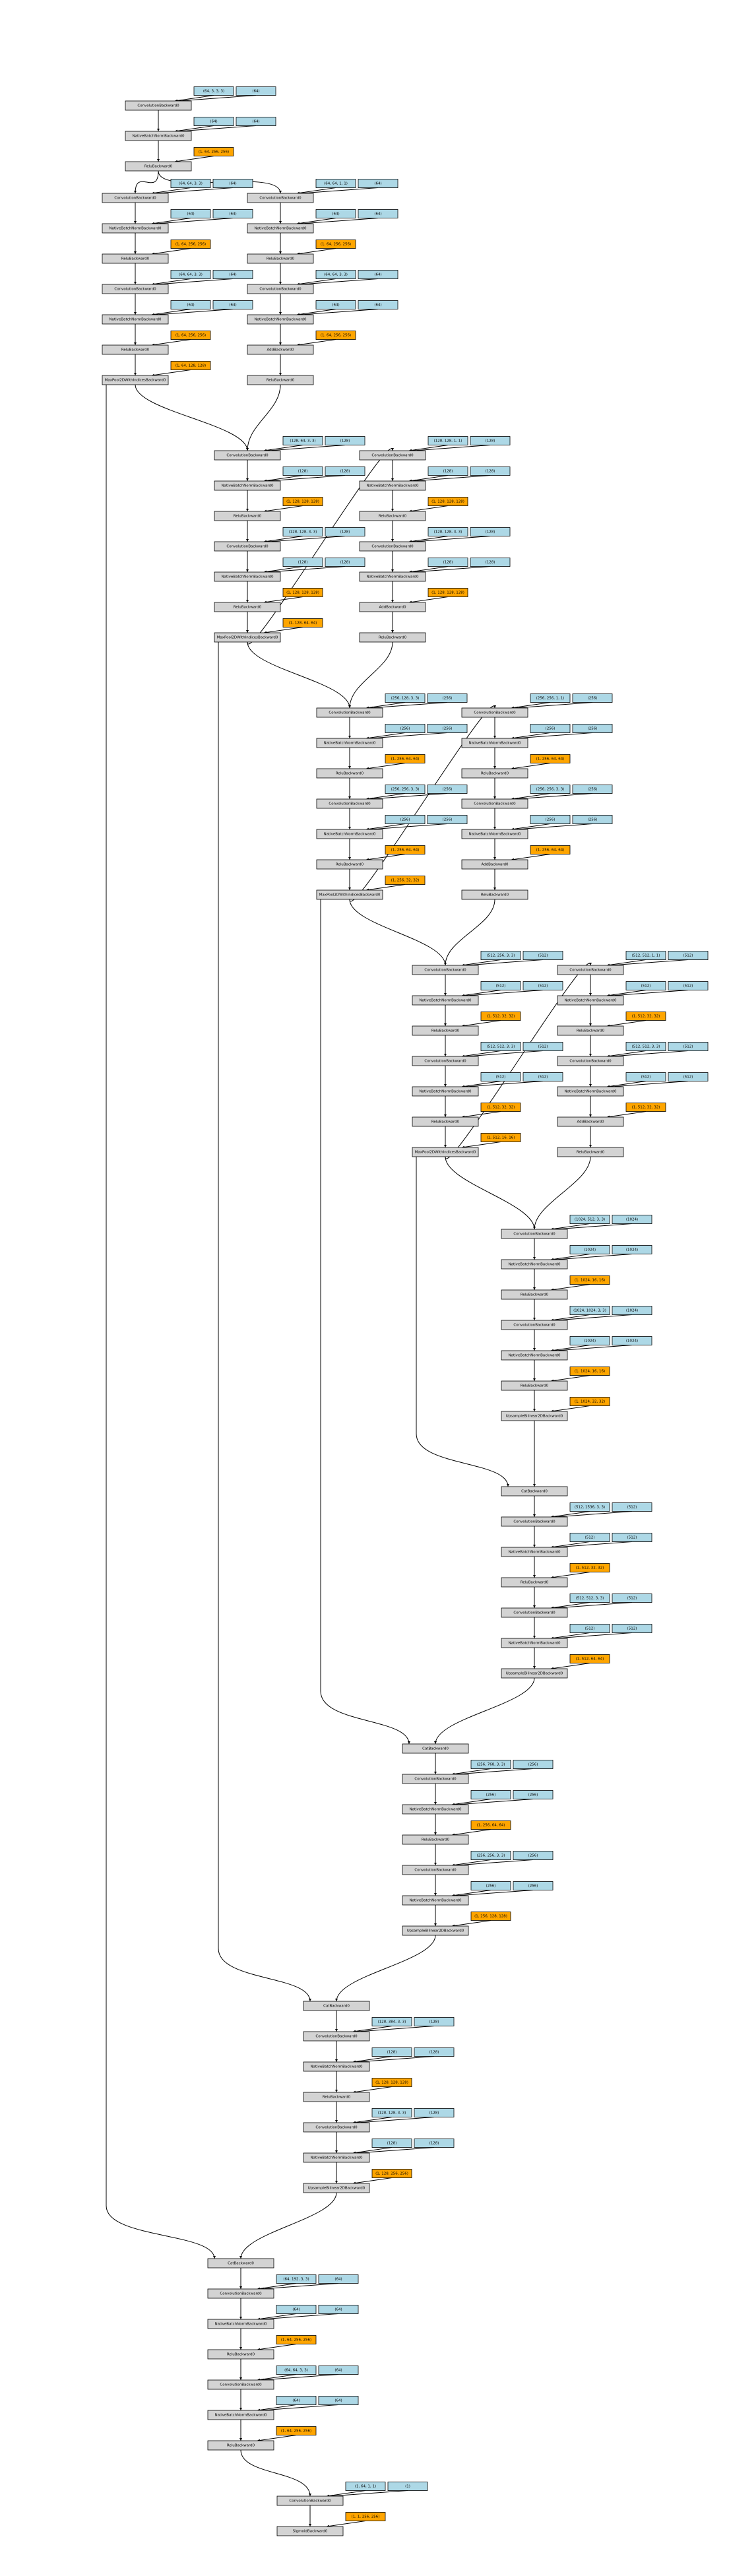  I want to click on param-node-label: (128, 384, 3, 3), so click(392, 2022).